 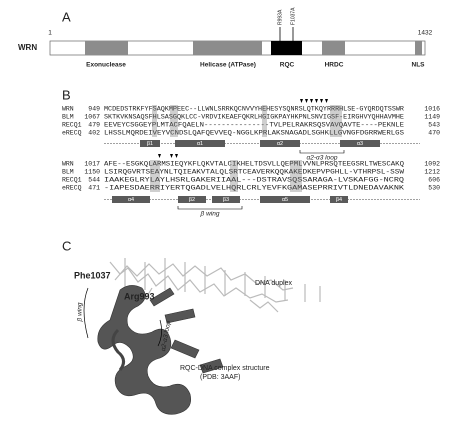 What do you see at coordinates (280, 17) in the screenshot?
I see `mutation-label: R993A` at bounding box center [280, 17].